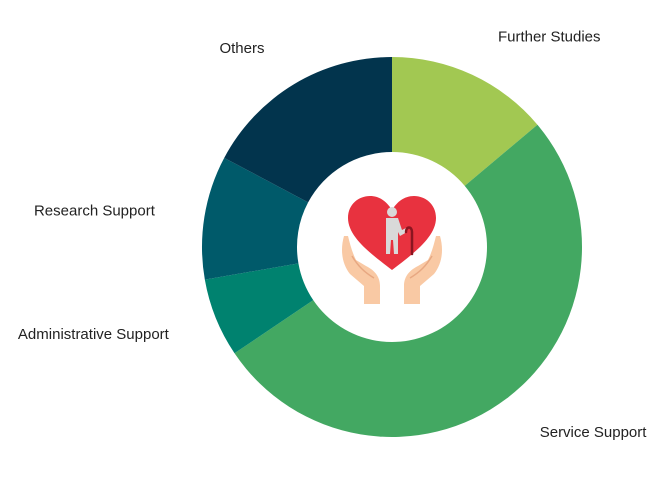  What do you see at coordinates (423, 270) in the screenshot?
I see `right-hand-icon` at bounding box center [423, 270].